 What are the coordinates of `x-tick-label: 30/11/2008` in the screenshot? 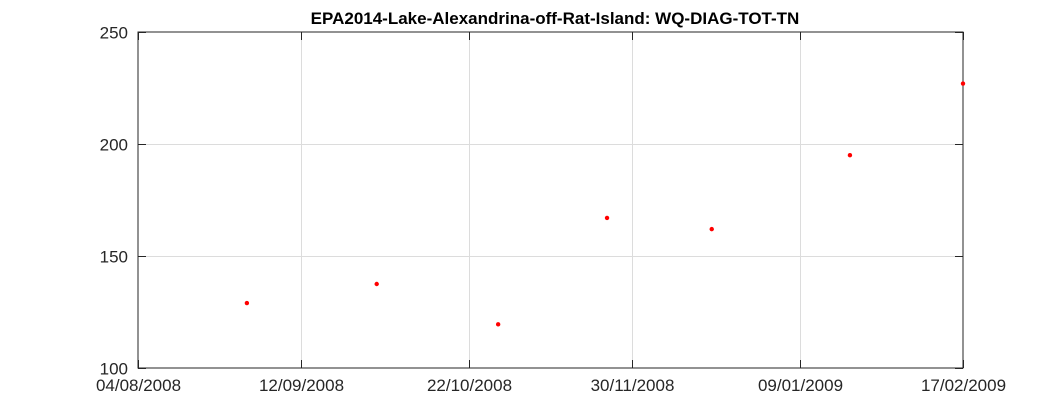 It's located at (633, 385).